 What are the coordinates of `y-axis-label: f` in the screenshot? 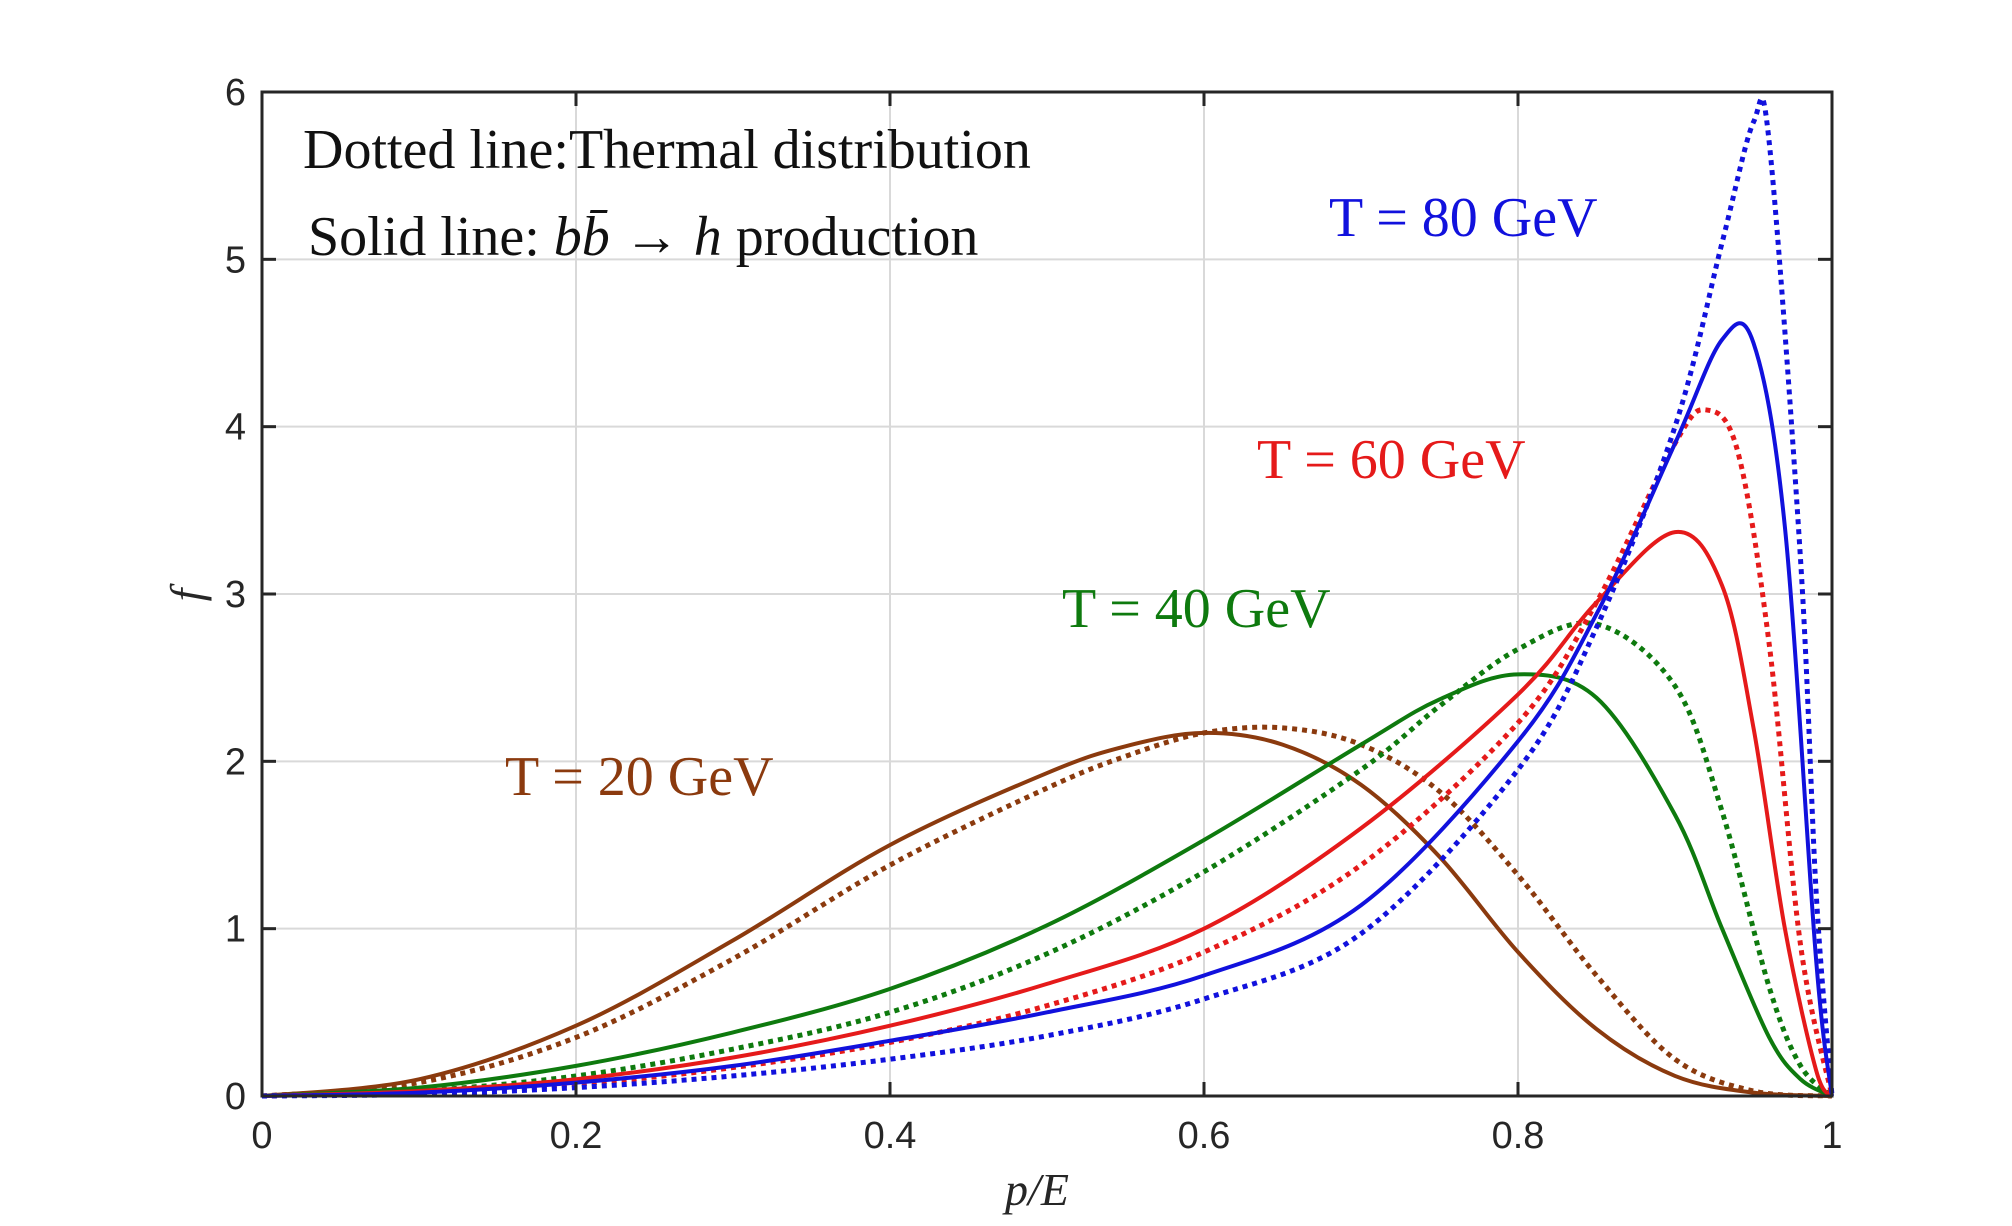 It's located at (186, 591).